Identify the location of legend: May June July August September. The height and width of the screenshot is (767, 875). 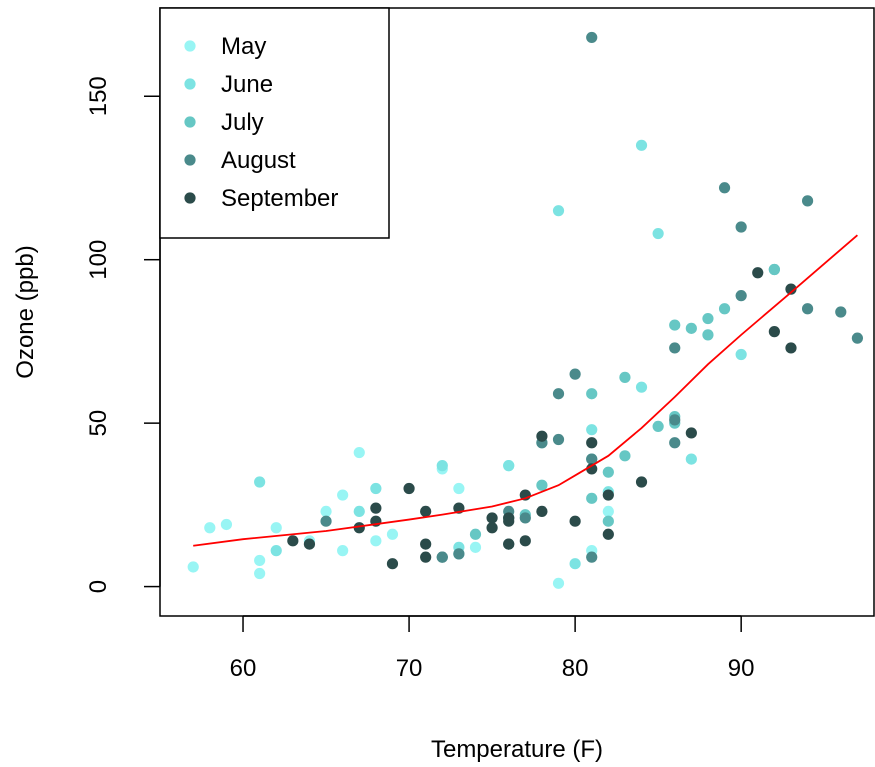
(274, 123).